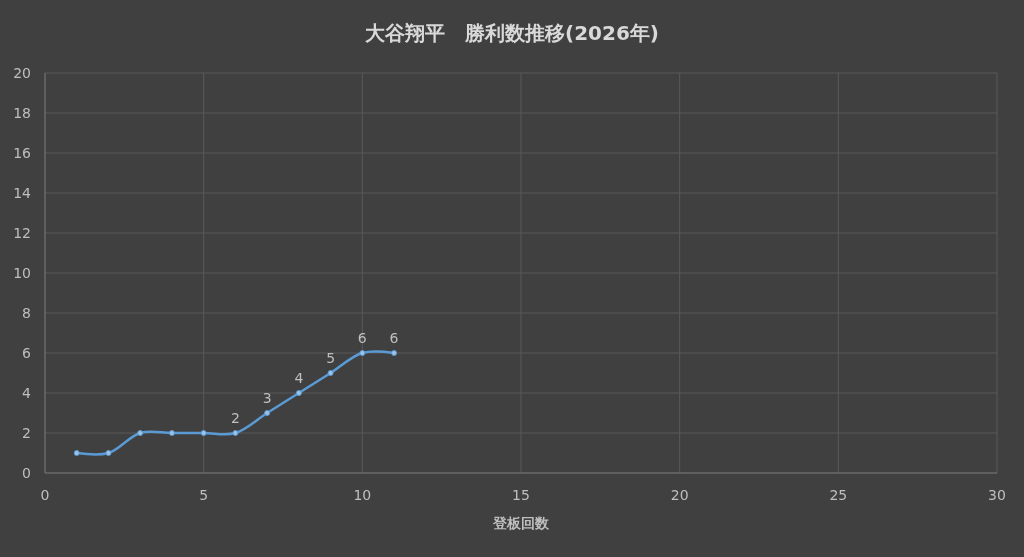 The height and width of the screenshot is (557, 1024). What do you see at coordinates (27, 353) in the screenshot?
I see `y-tick-label: 6` at bounding box center [27, 353].